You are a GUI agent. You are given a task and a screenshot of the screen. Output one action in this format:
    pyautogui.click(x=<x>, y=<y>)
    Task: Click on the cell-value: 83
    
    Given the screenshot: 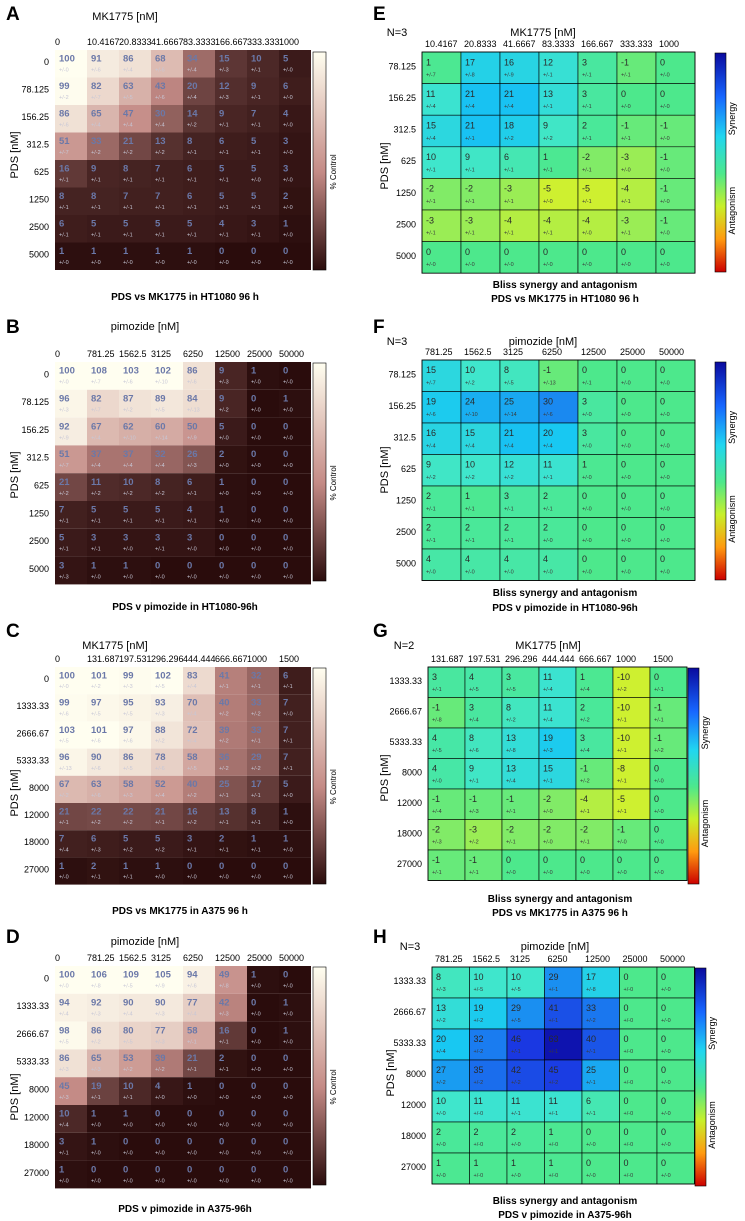 What is the action you would take?
    pyautogui.click(x=192, y=675)
    